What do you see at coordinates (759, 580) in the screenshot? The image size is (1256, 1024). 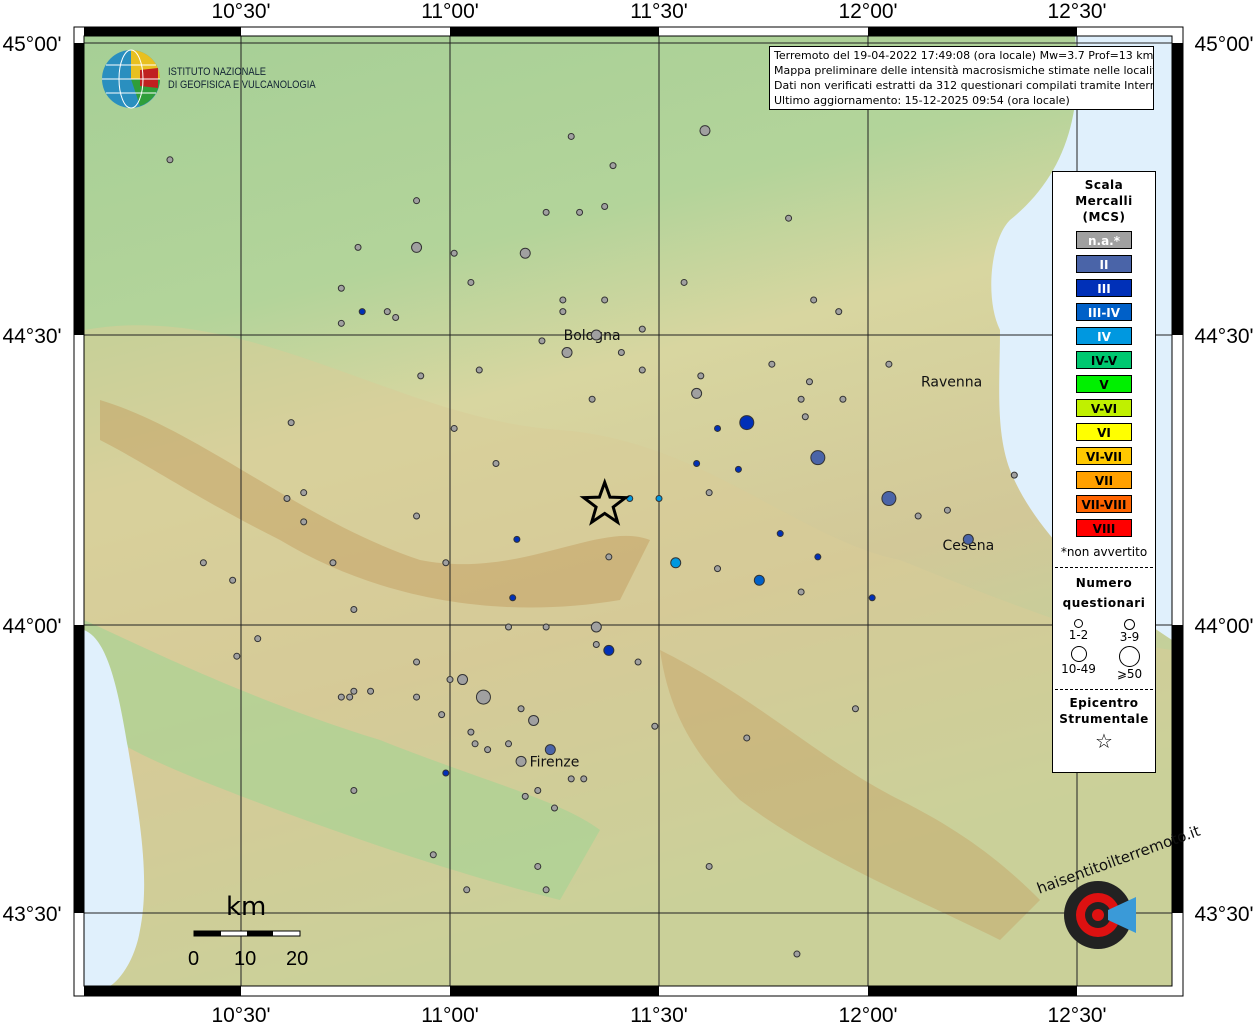 I see `intensity-point-IIIIV` at bounding box center [759, 580].